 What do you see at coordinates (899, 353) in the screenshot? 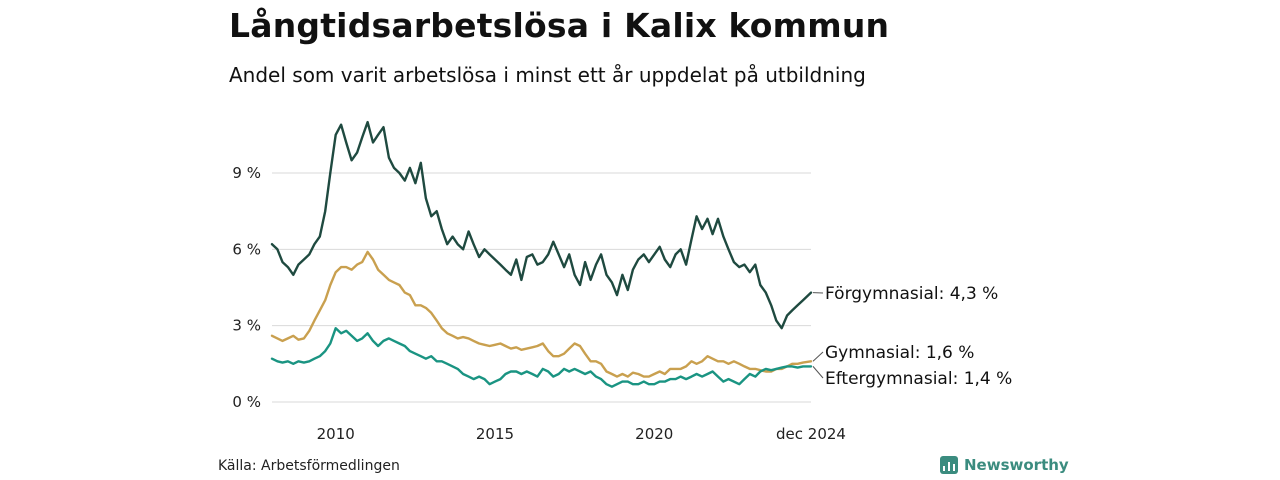
I see `series-end-label-gymnasial: Gymnasial: 1,6 %` at bounding box center [899, 353].